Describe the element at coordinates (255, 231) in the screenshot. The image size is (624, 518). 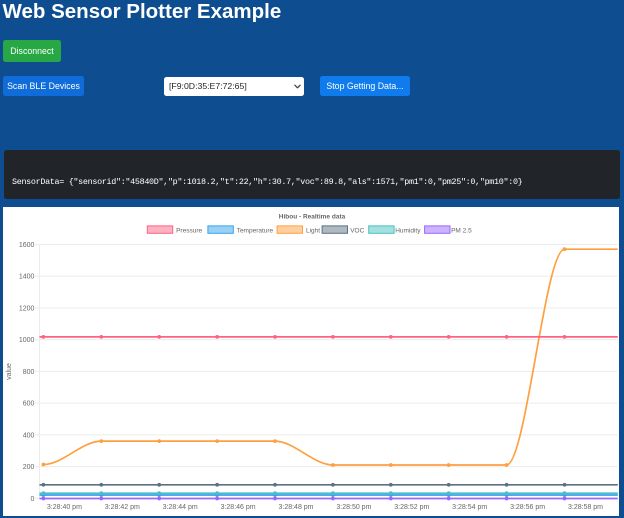
I see `svg-text: Temperature` at that location.